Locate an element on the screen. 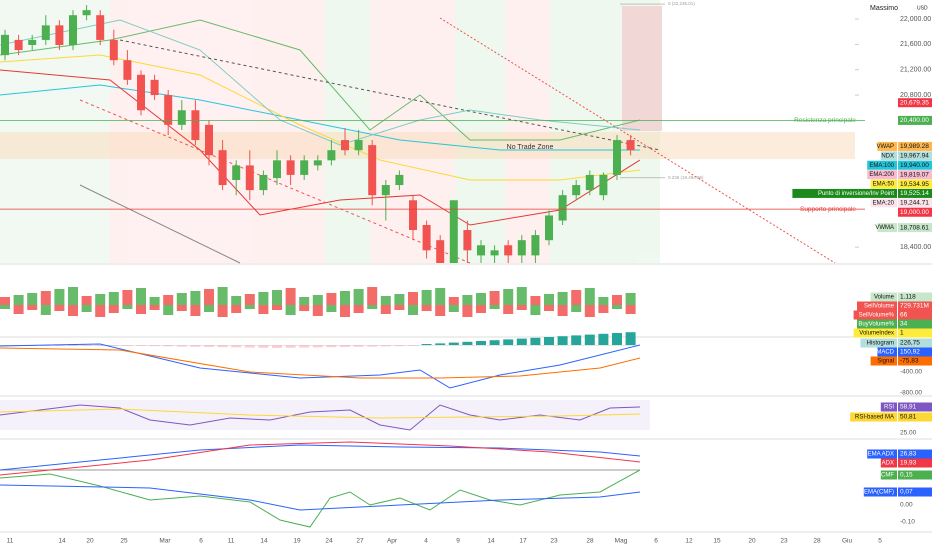 The image size is (932, 555). zone is located at coordinates (480, 131).